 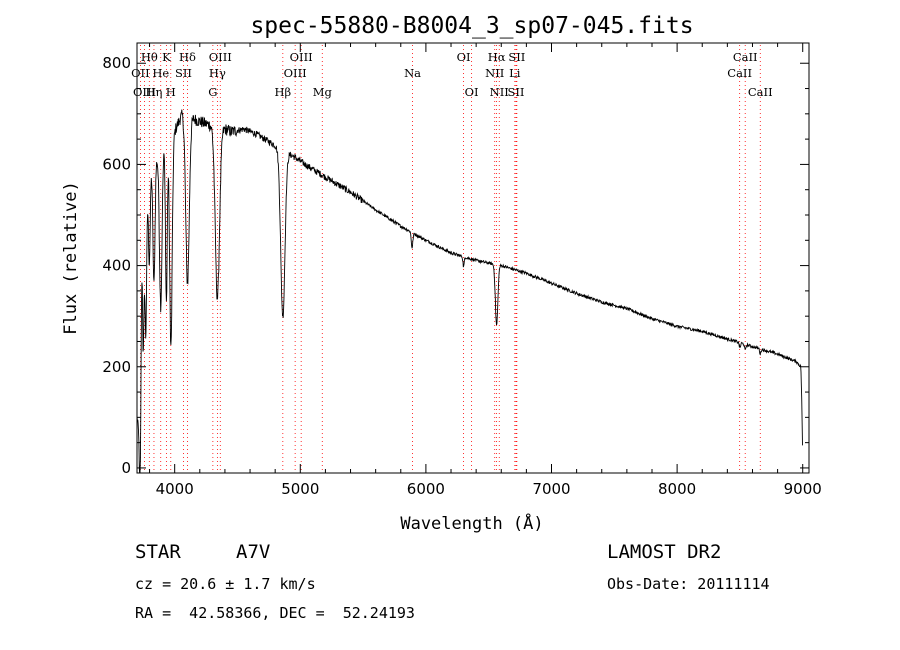 I want to click on spectral-line-label: Hη, so click(x=153, y=92).